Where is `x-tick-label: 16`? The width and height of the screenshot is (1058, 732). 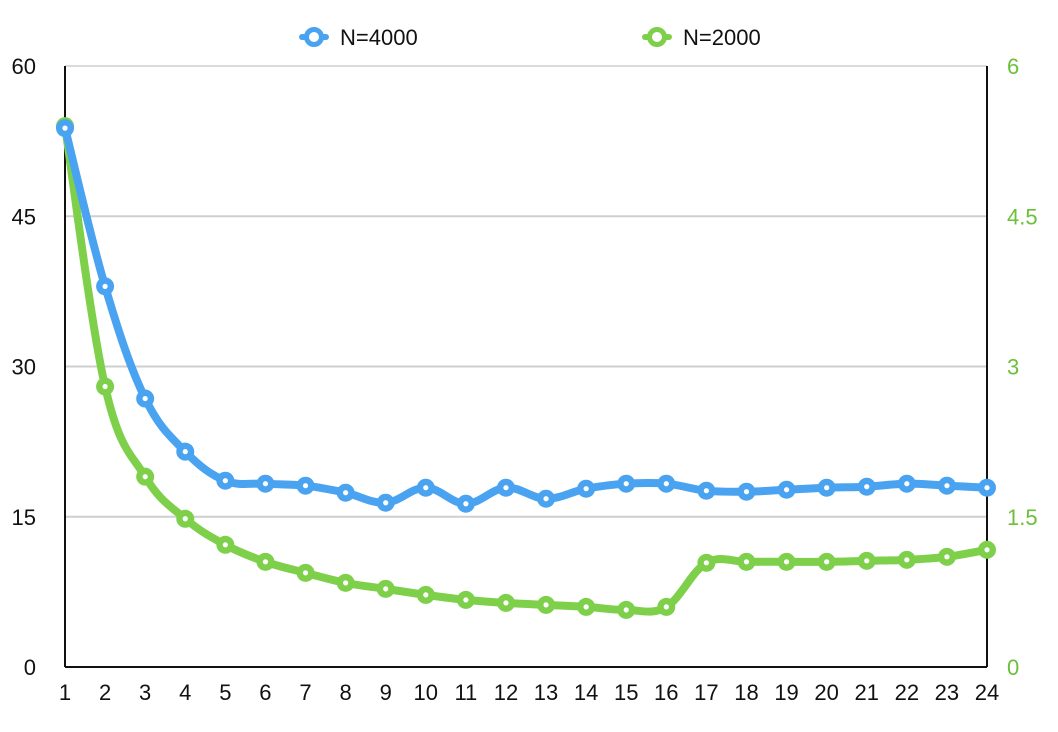 x-tick-label: 16 is located at coordinates (666, 692).